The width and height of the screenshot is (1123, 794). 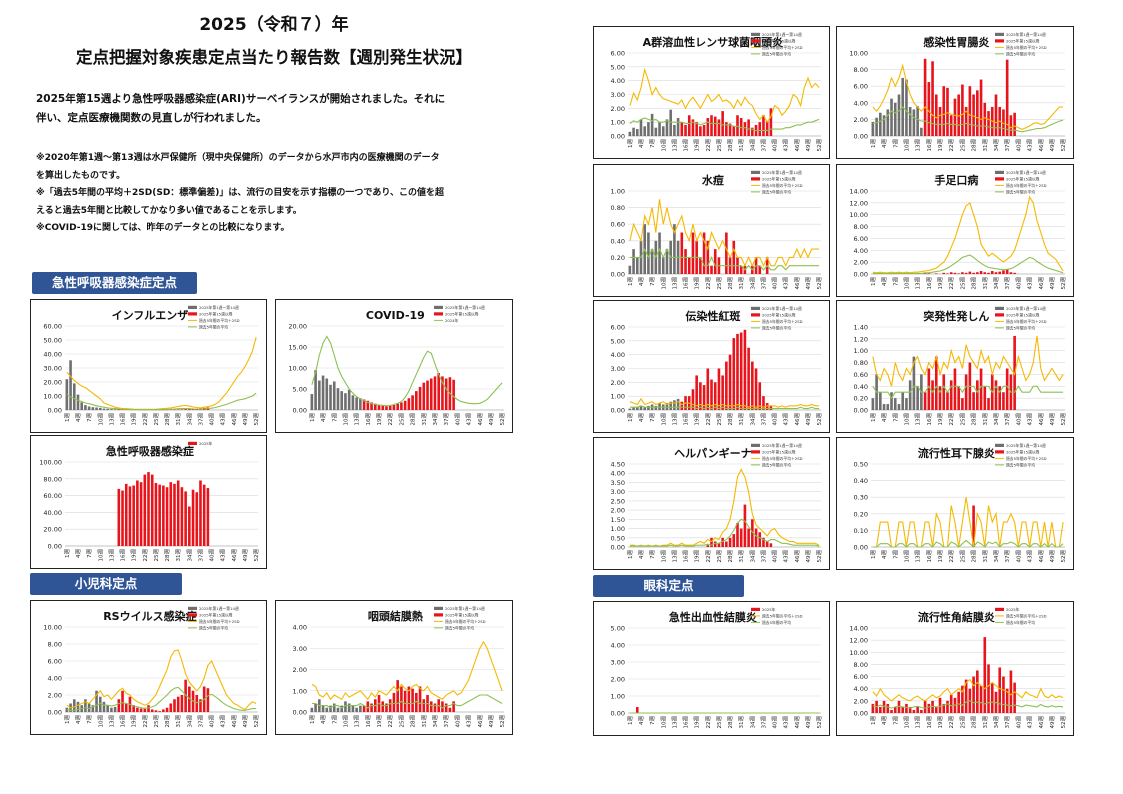 I want to click on x-tick-label: 46週, so click(x=797, y=145).